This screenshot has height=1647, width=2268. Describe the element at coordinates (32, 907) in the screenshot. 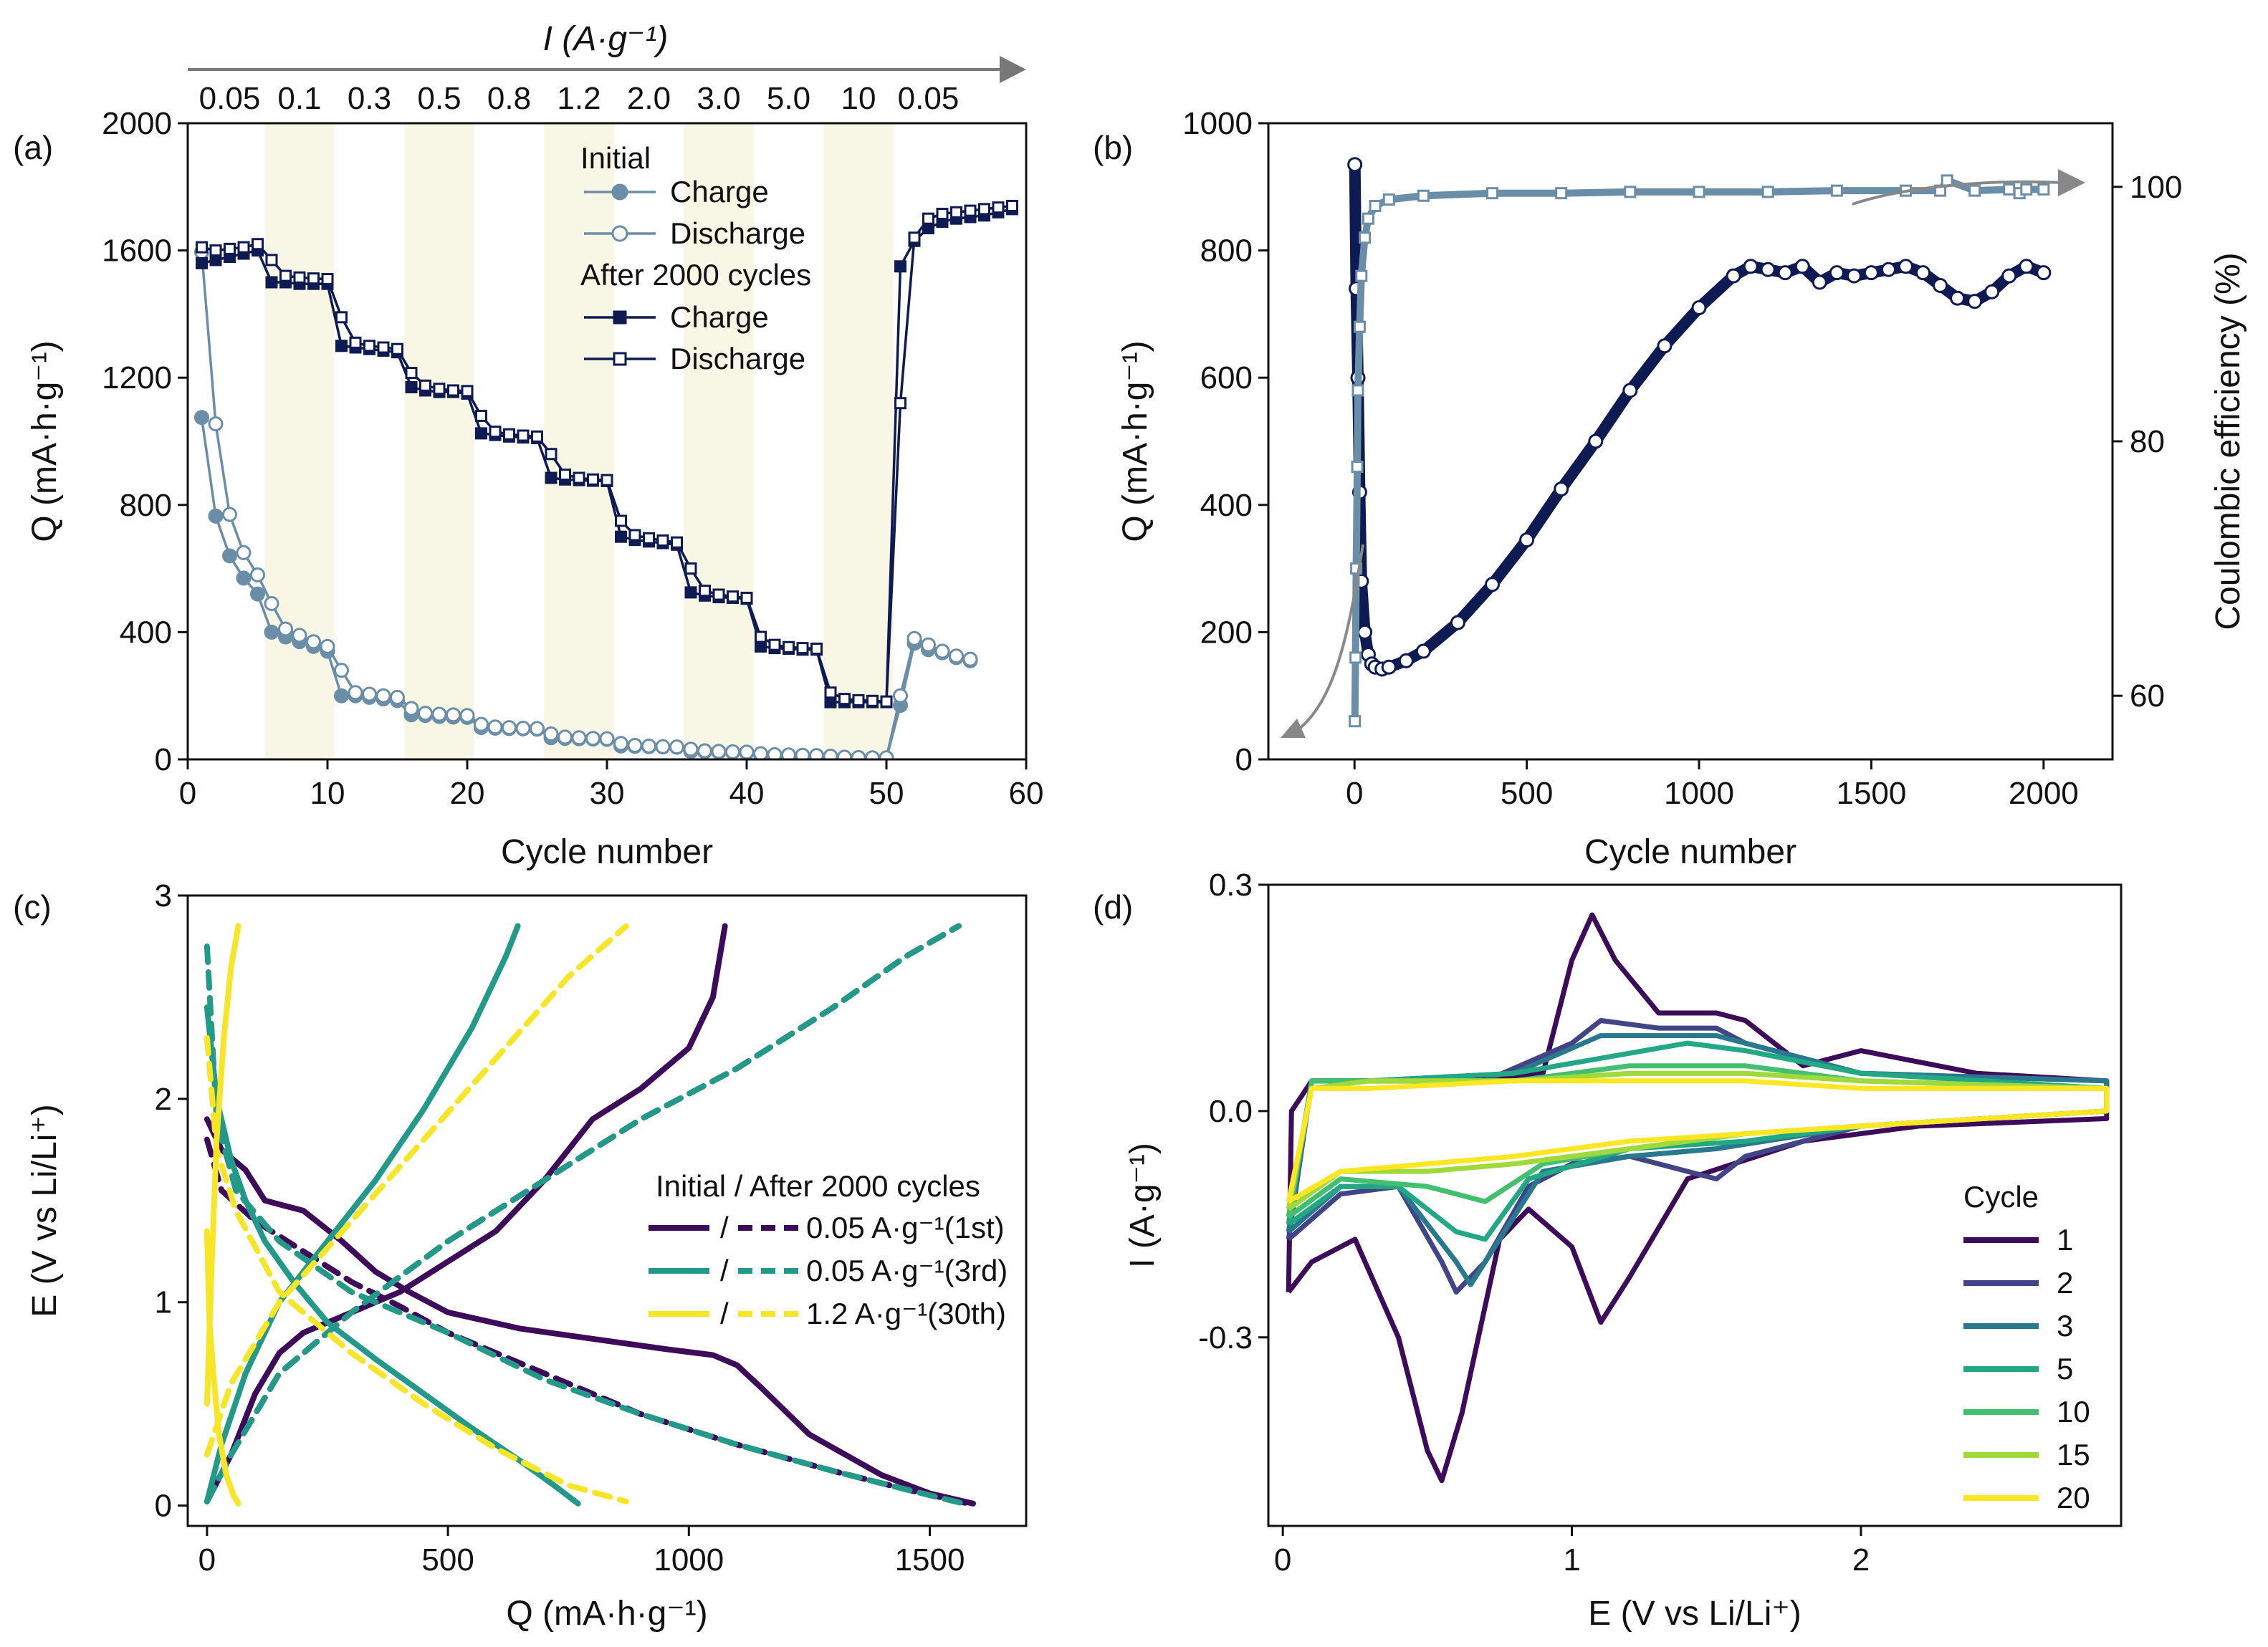

I see `panel-label-c: (c)` at that location.